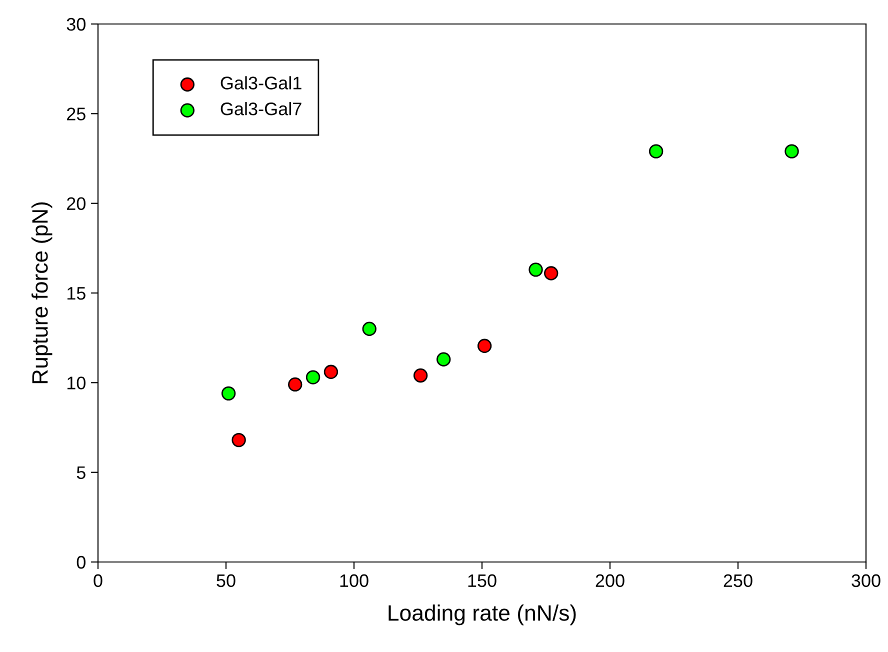 The height and width of the screenshot is (652, 888). Describe the element at coordinates (76, 24) in the screenshot. I see `y-tick-label: 30` at that location.